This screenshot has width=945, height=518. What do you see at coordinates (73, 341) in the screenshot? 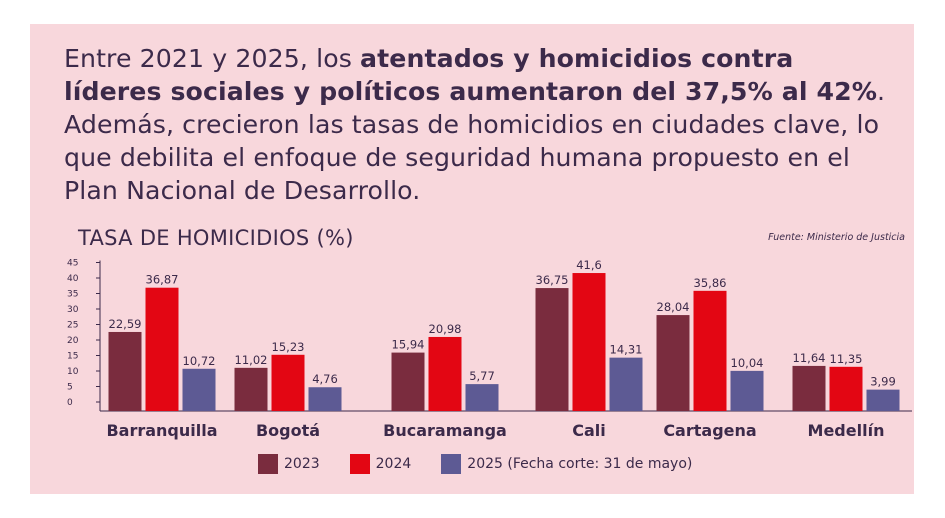
I see `y-tick-label: 20` at bounding box center [73, 341].